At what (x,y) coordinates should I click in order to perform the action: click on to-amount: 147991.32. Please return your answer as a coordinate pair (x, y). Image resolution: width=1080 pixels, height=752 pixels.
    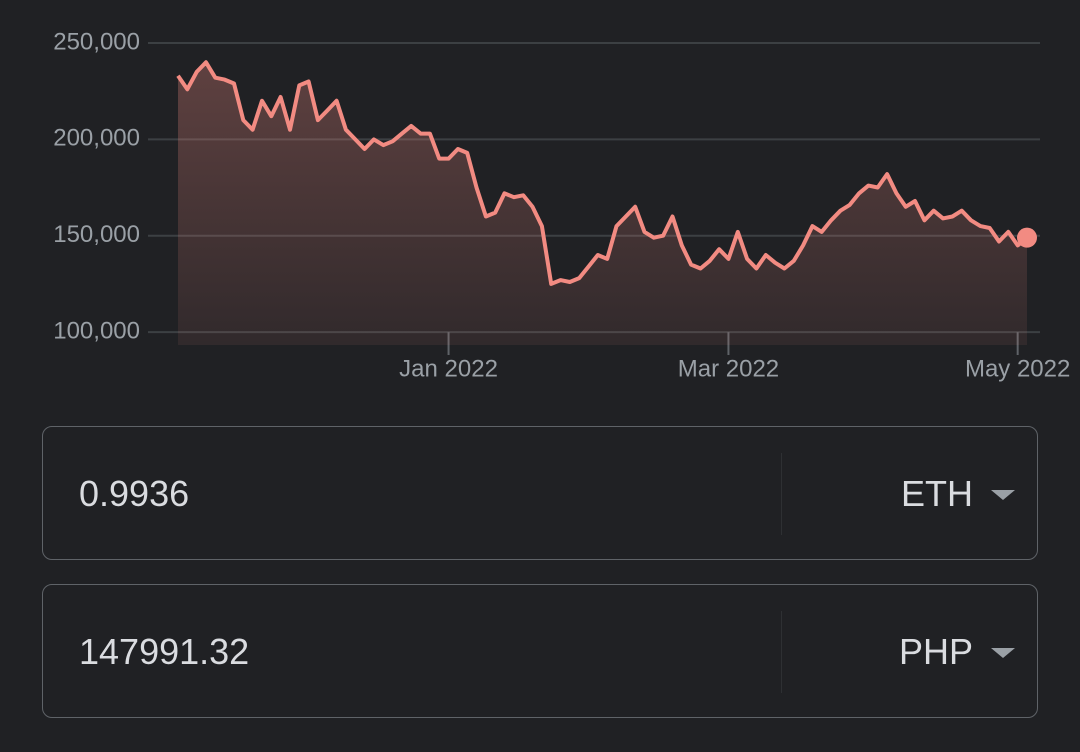
    Looking at the image, I should click on (164, 651).